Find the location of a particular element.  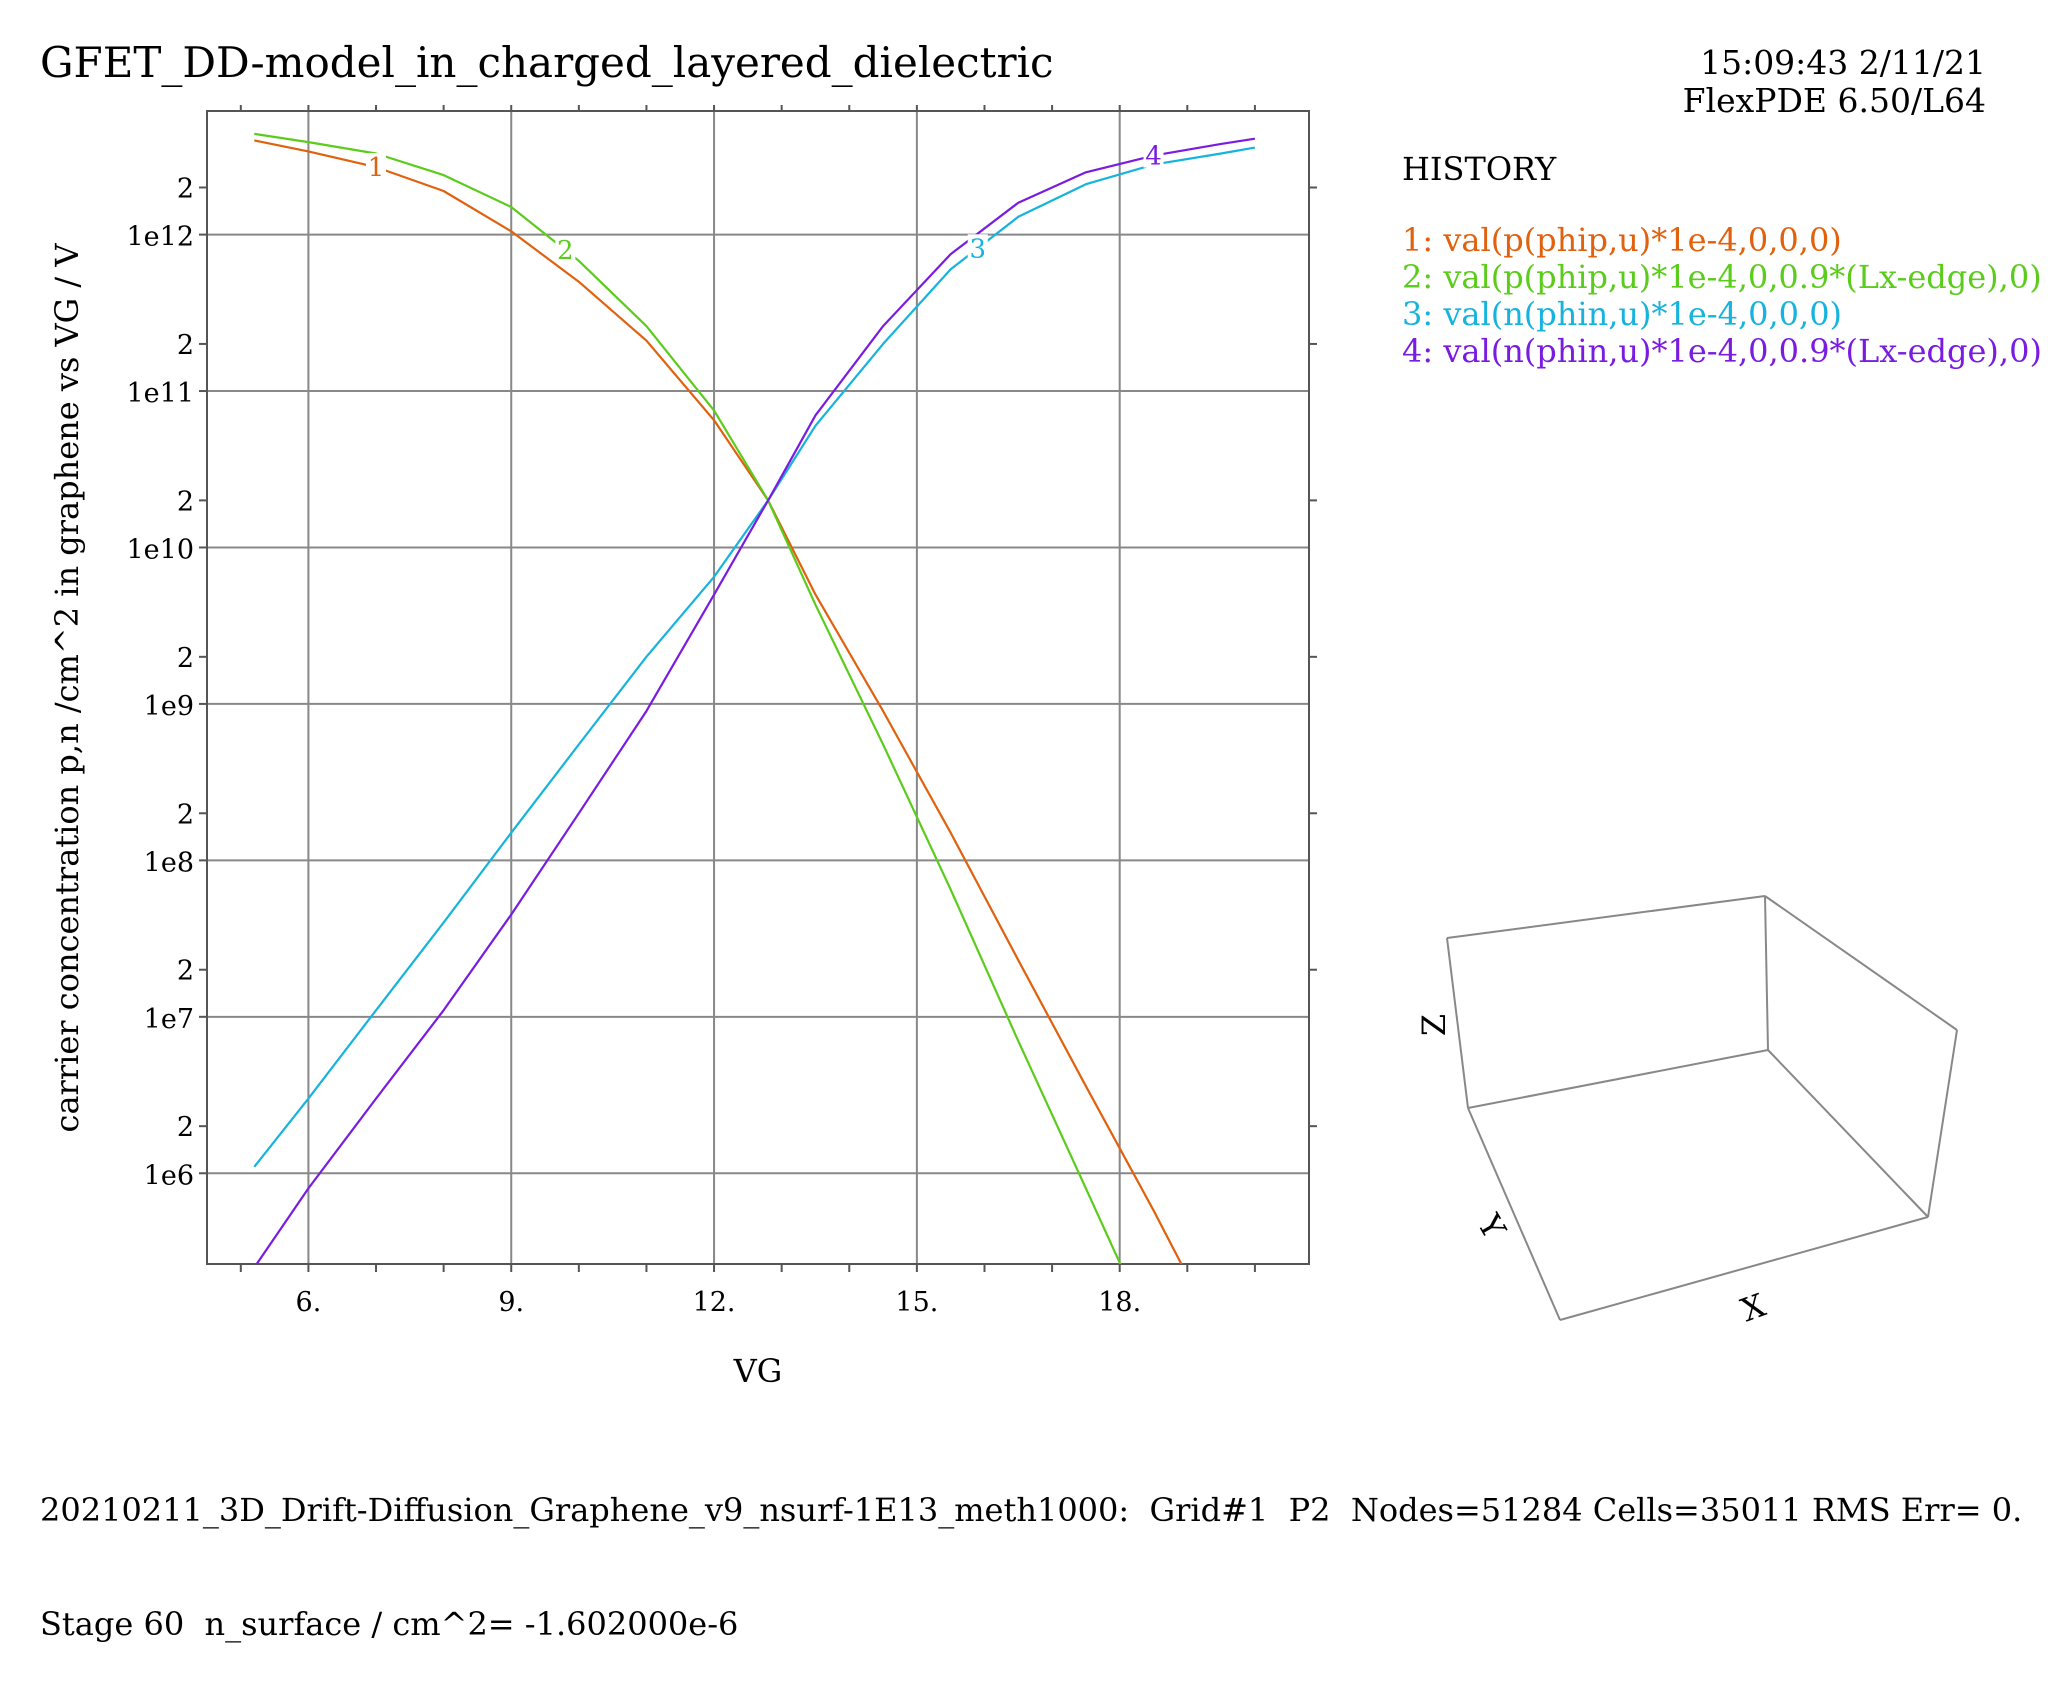

curve-label-3: 3 is located at coordinates (977, 249).